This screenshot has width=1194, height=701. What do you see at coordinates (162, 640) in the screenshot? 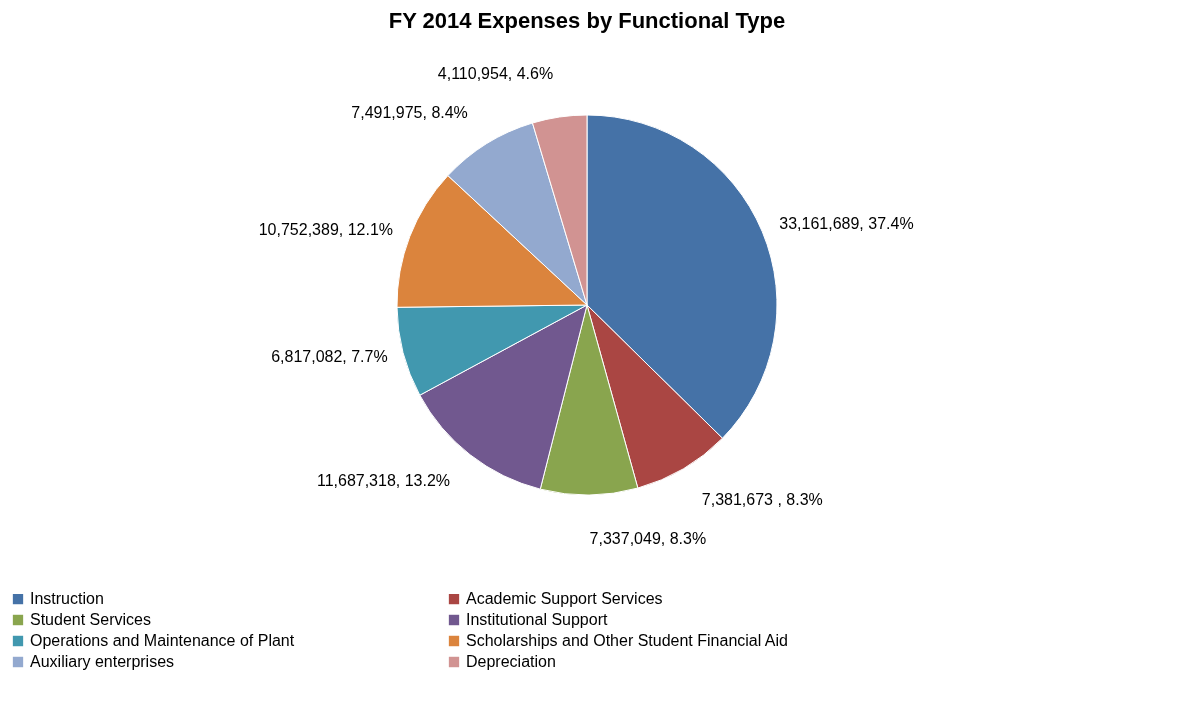
I see `legend-label: Operations and Maintenance of Plant` at bounding box center [162, 640].